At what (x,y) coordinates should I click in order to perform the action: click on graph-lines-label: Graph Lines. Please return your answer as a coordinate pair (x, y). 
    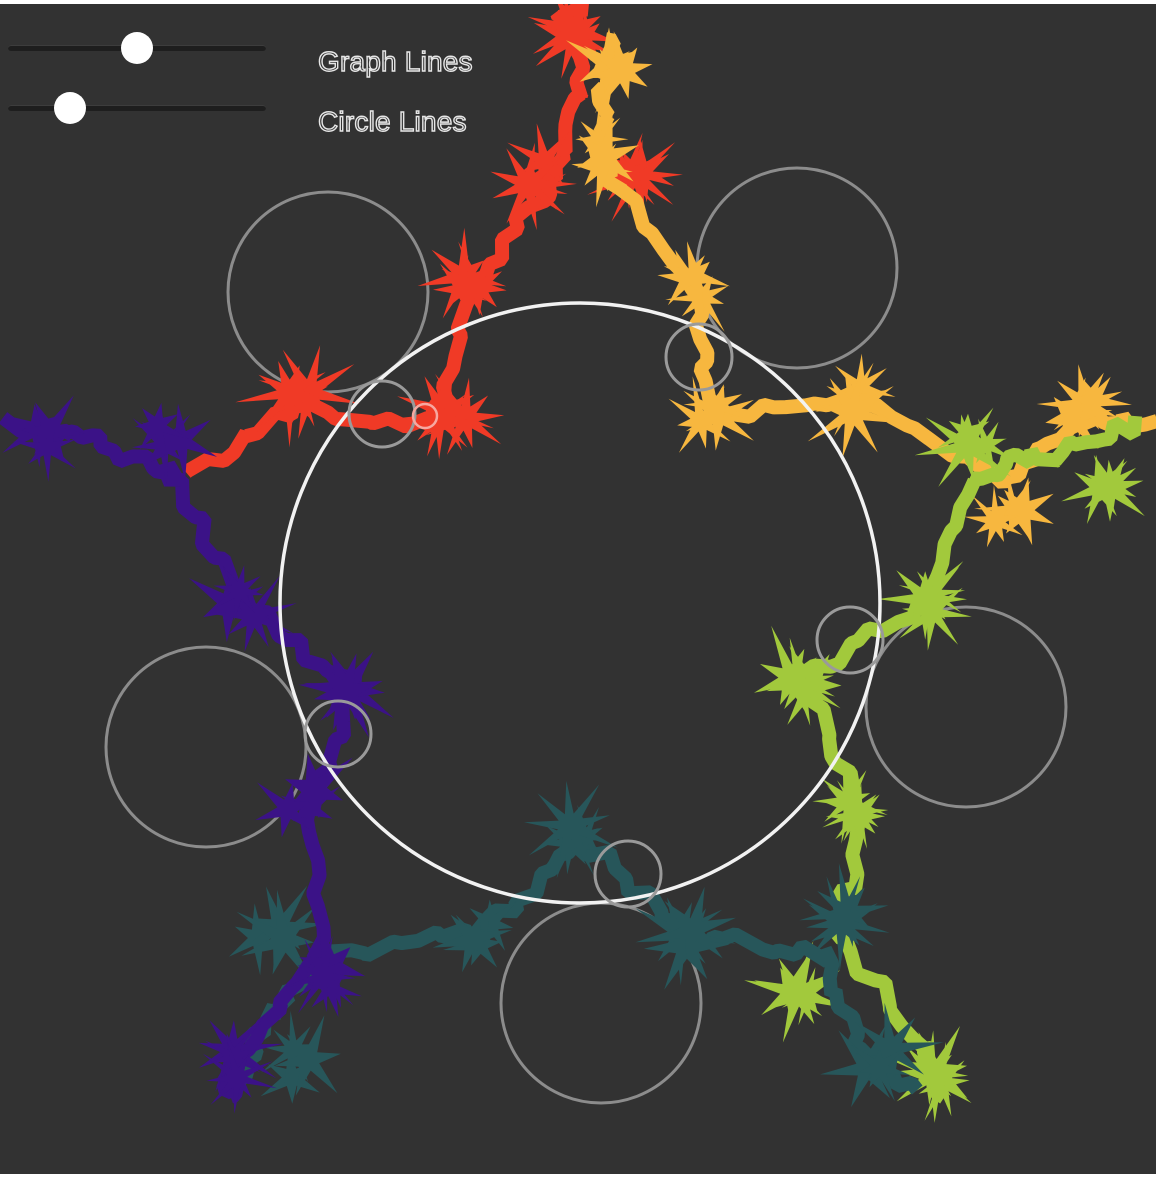
    Looking at the image, I should click on (395, 61).